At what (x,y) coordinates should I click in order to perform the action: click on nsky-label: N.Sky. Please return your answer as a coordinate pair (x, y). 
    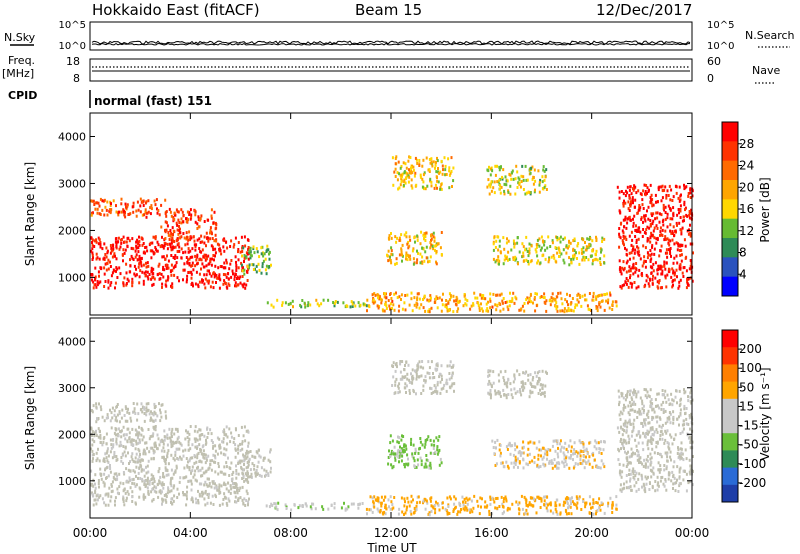
    Looking at the image, I should click on (20, 37).